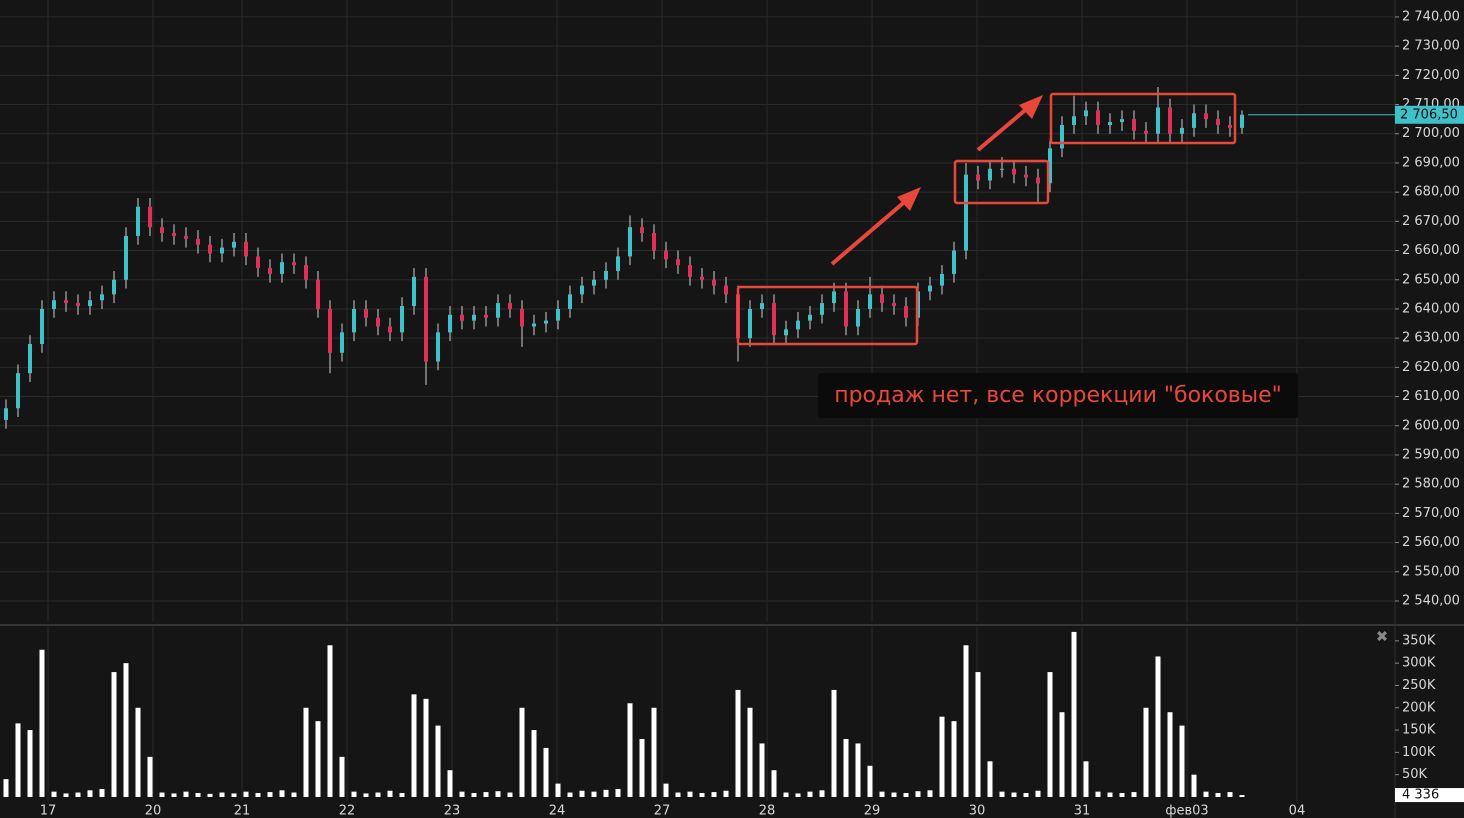  I want to click on x-tick-label: 17, so click(48, 811).